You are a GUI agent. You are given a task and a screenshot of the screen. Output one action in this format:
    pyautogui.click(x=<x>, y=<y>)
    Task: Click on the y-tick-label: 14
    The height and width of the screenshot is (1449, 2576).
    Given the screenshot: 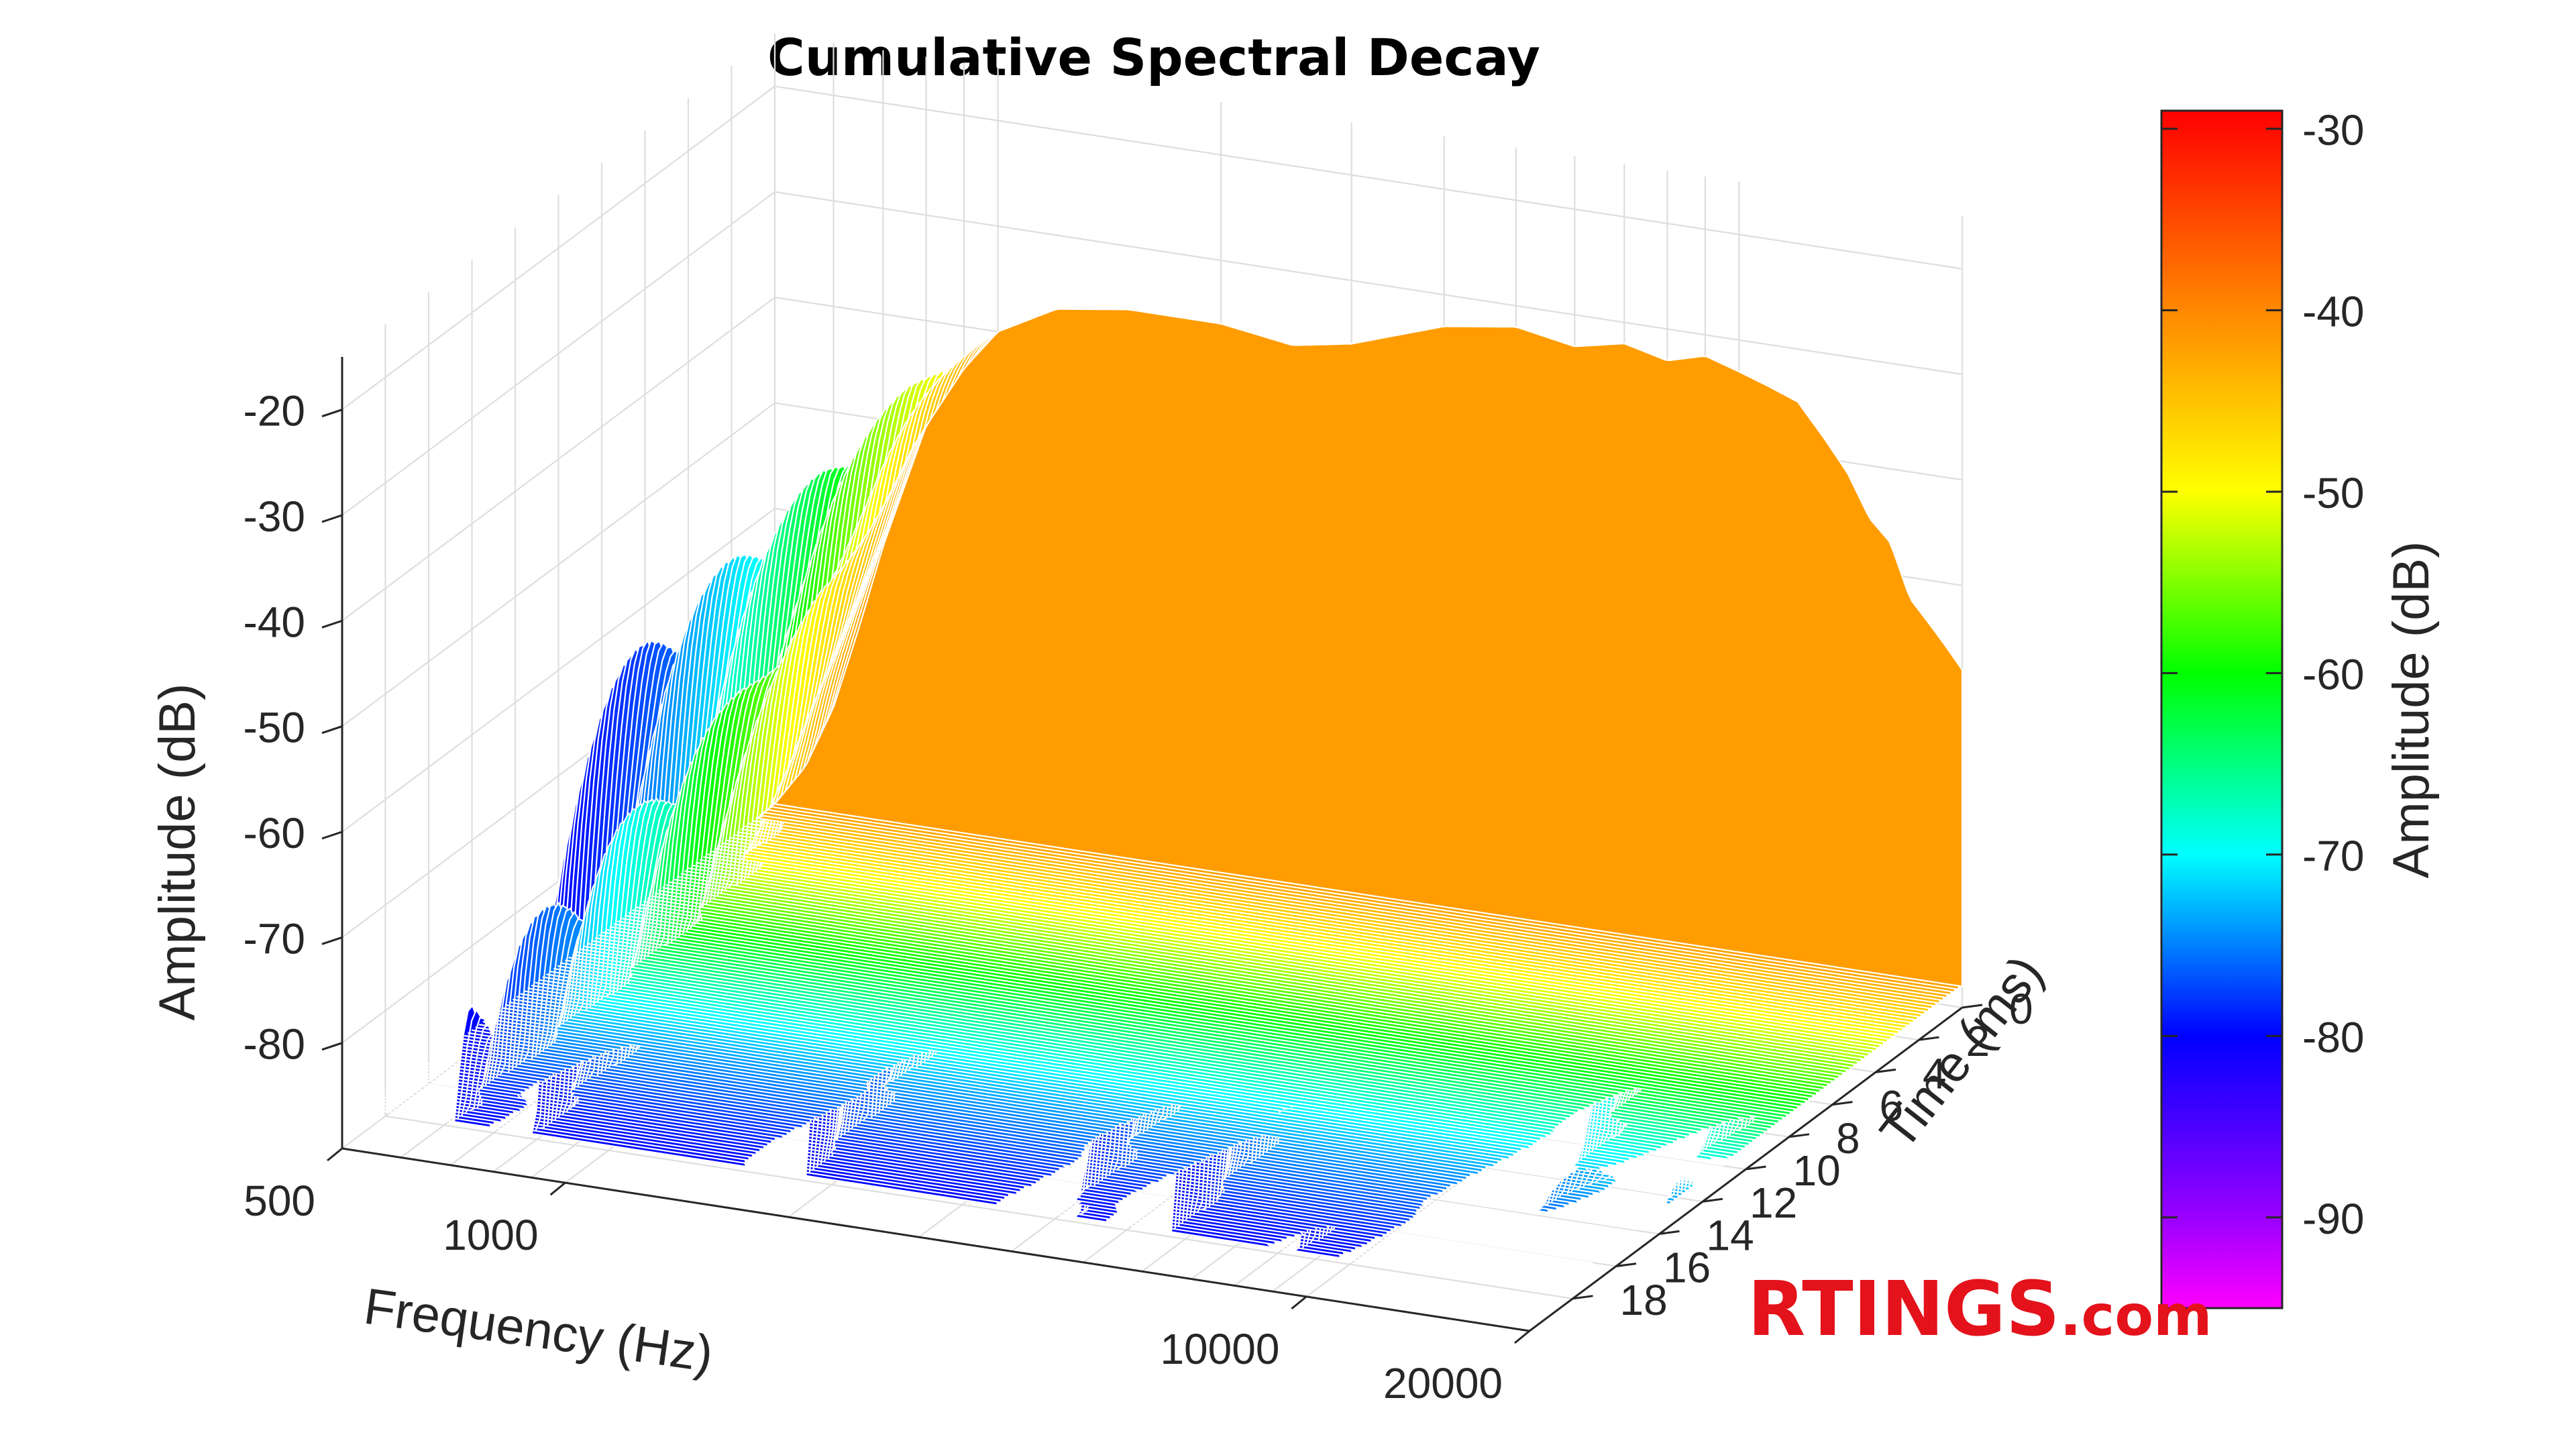 What is the action you would take?
    pyautogui.click(x=1730, y=1235)
    